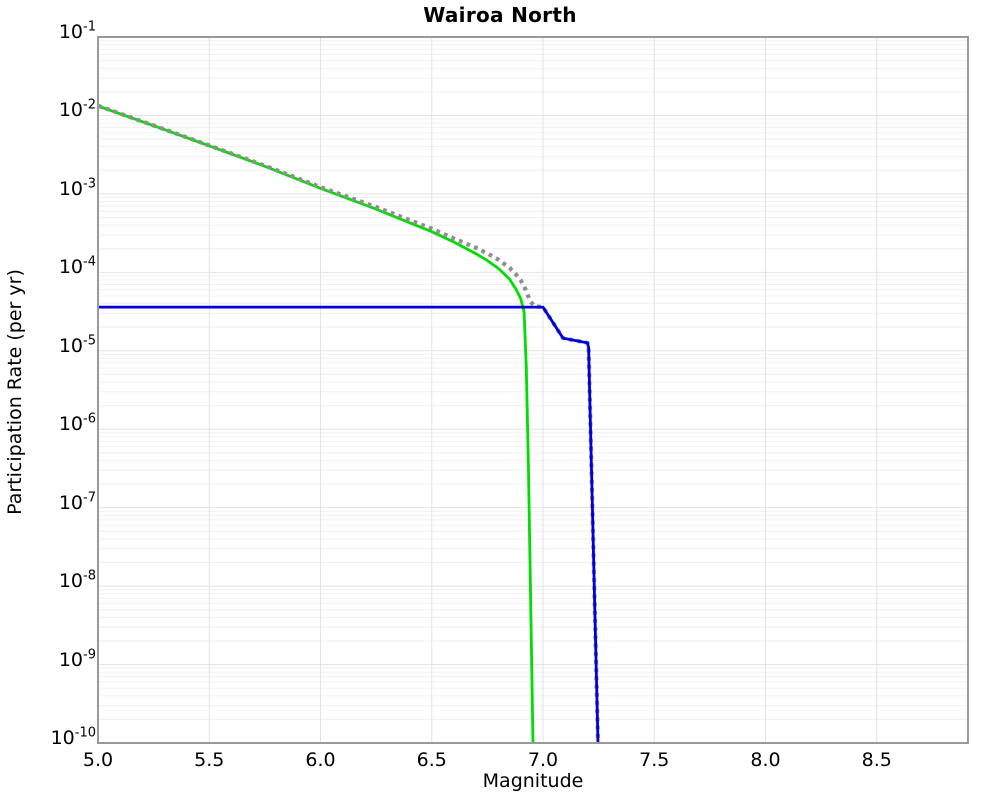 The image size is (1000, 800). What do you see at coordinates (77, 31) in the screenshot?
I see `y-tick-label: 10⁻¹` at bounding box center [77, 31].